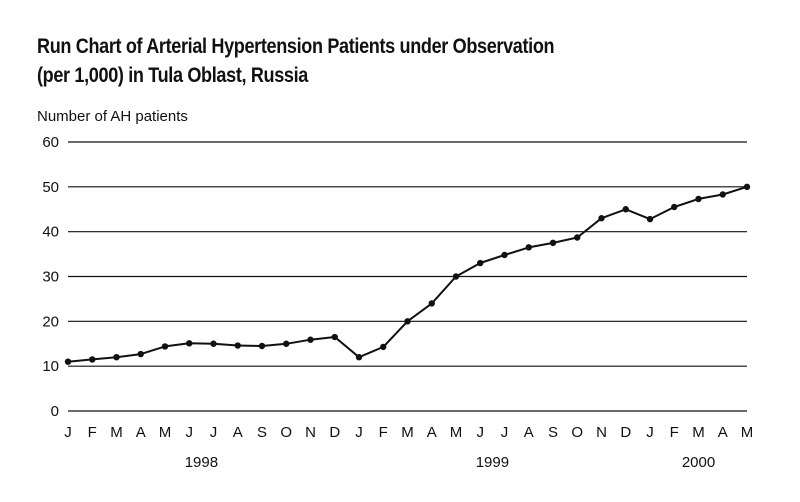 Image resolution: width=800 pixels, height=502 pixels. I want to click on year-label: 2000, so click(698, 462).